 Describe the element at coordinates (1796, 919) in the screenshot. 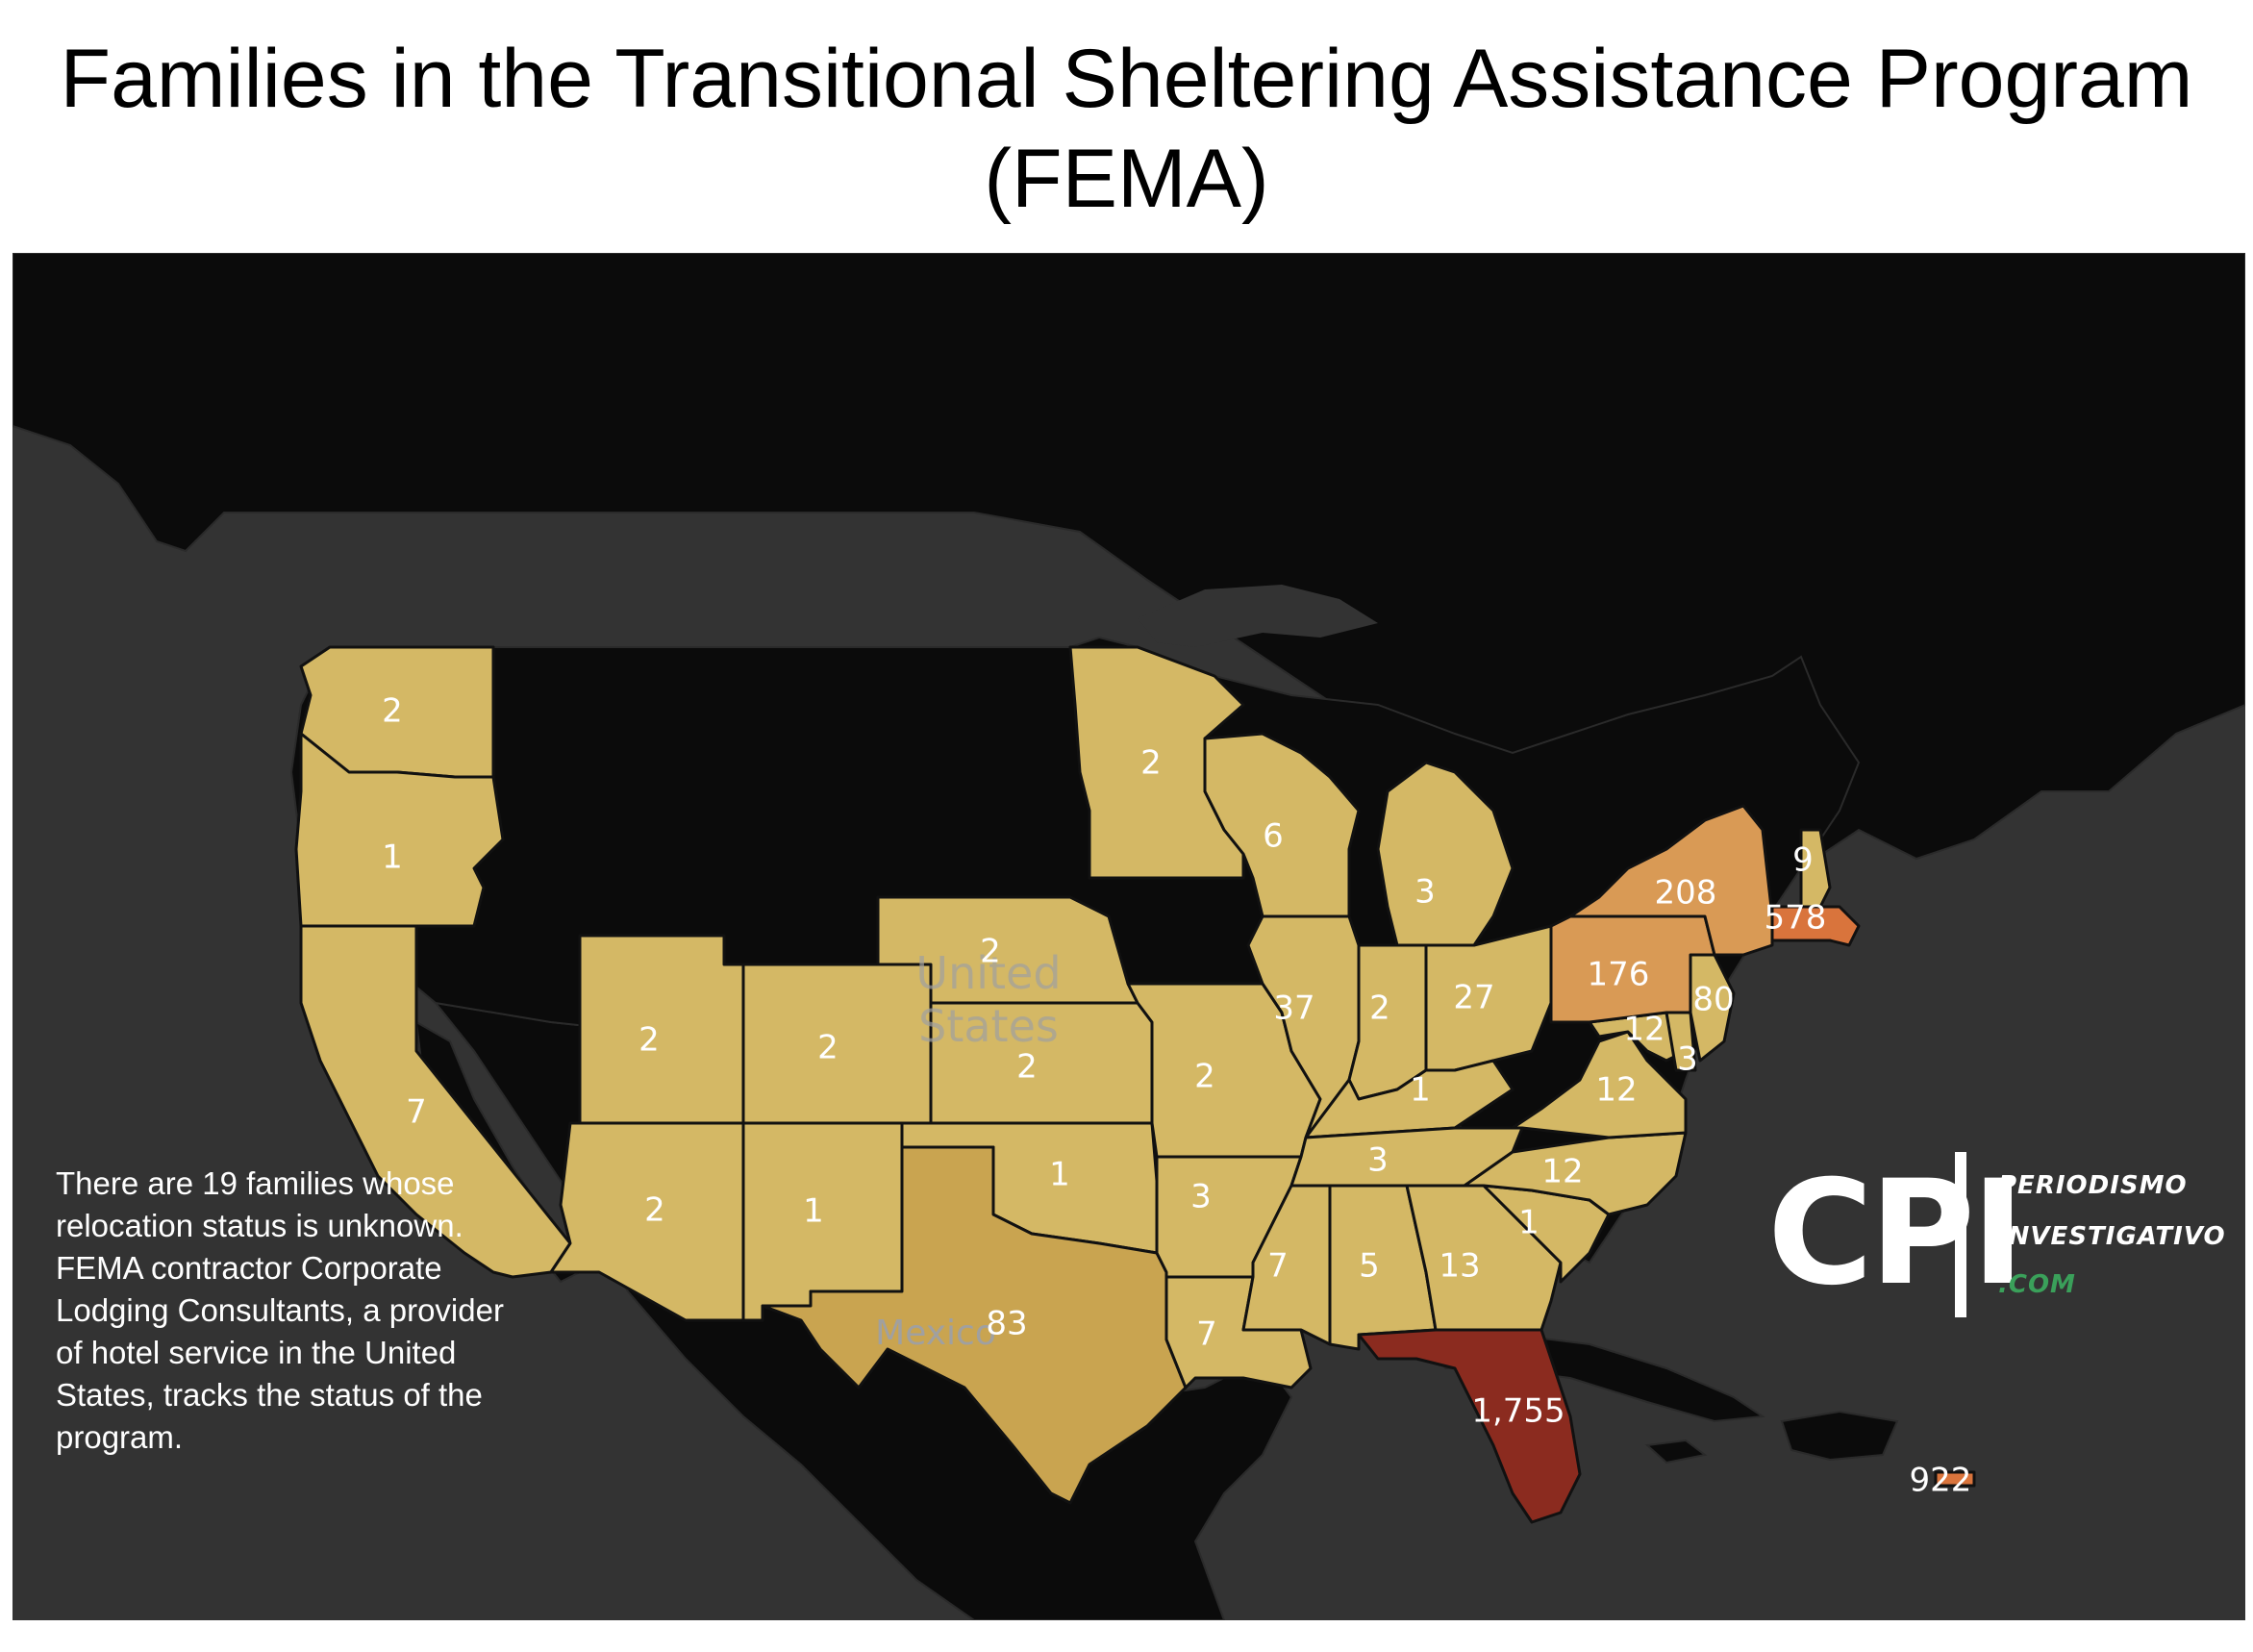

I see `value-massachusetts: 578` at that location.